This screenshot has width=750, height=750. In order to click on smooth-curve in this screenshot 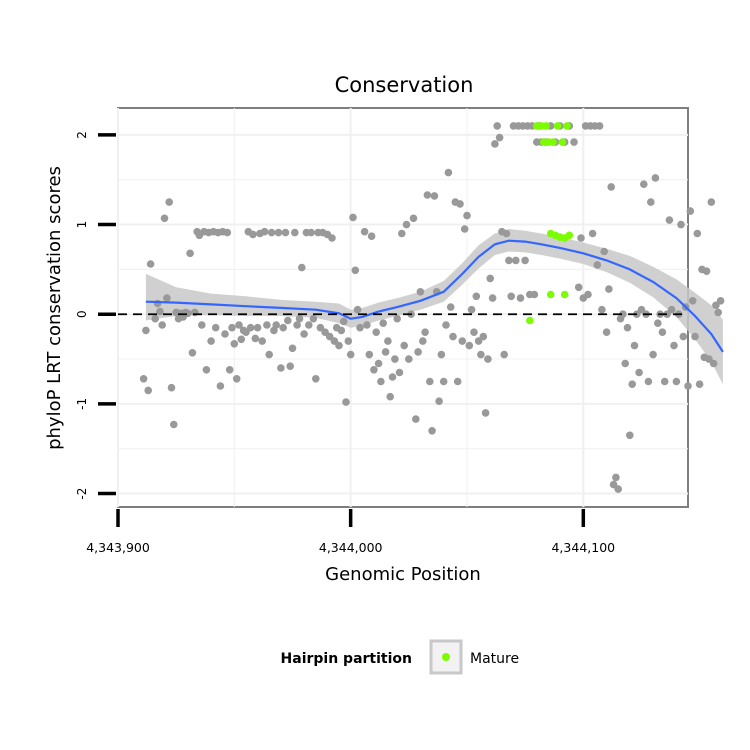, I will do `click(434, 296)`.